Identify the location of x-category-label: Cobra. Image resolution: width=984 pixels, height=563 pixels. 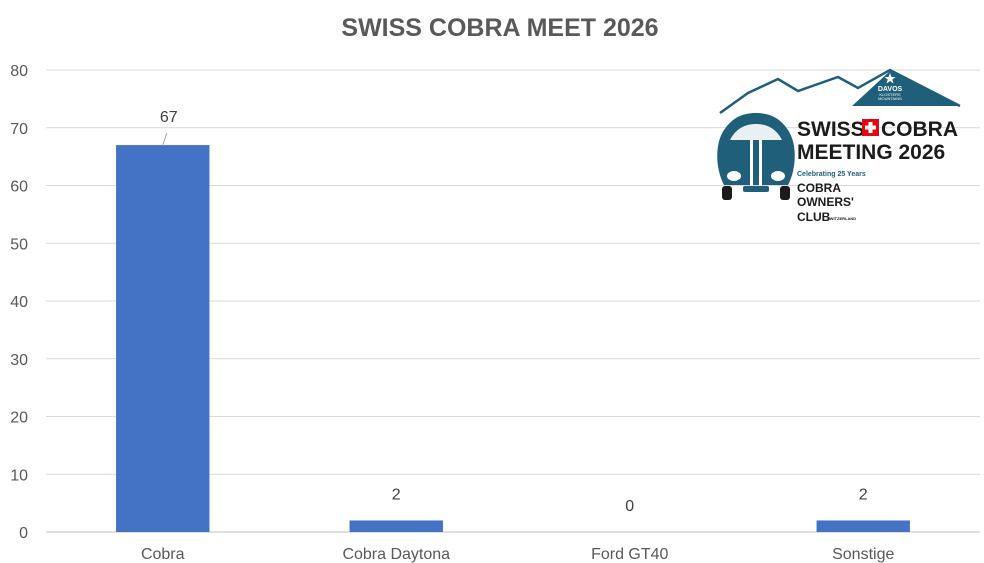
(163, 554).